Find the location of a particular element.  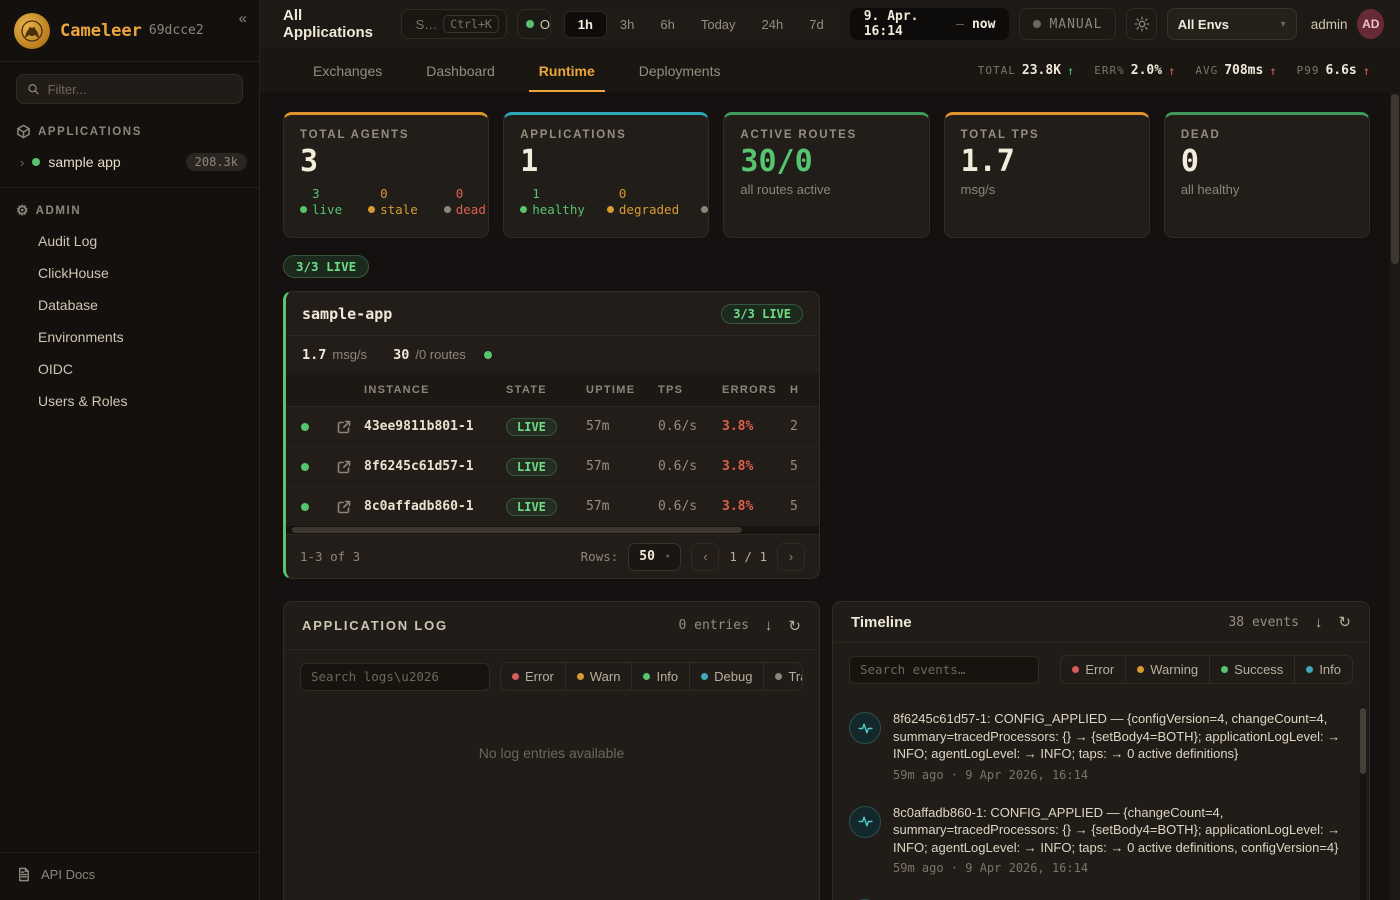

kpi-avg: AVG 708ms ↑ is located at coordinates (1236, 70).